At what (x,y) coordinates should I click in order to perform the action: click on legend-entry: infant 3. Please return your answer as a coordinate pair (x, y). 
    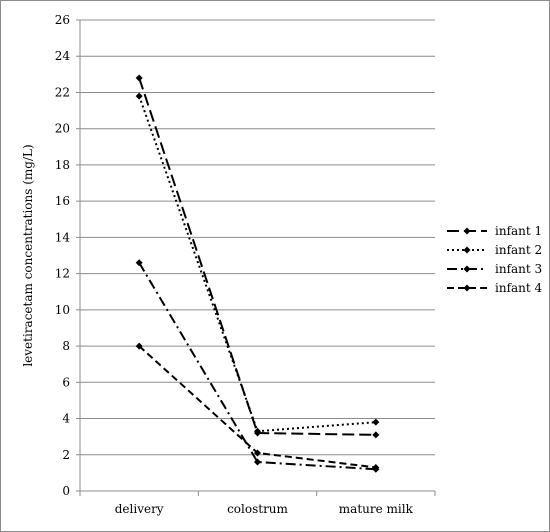
    Looking at the image, I should click on (494, 269).